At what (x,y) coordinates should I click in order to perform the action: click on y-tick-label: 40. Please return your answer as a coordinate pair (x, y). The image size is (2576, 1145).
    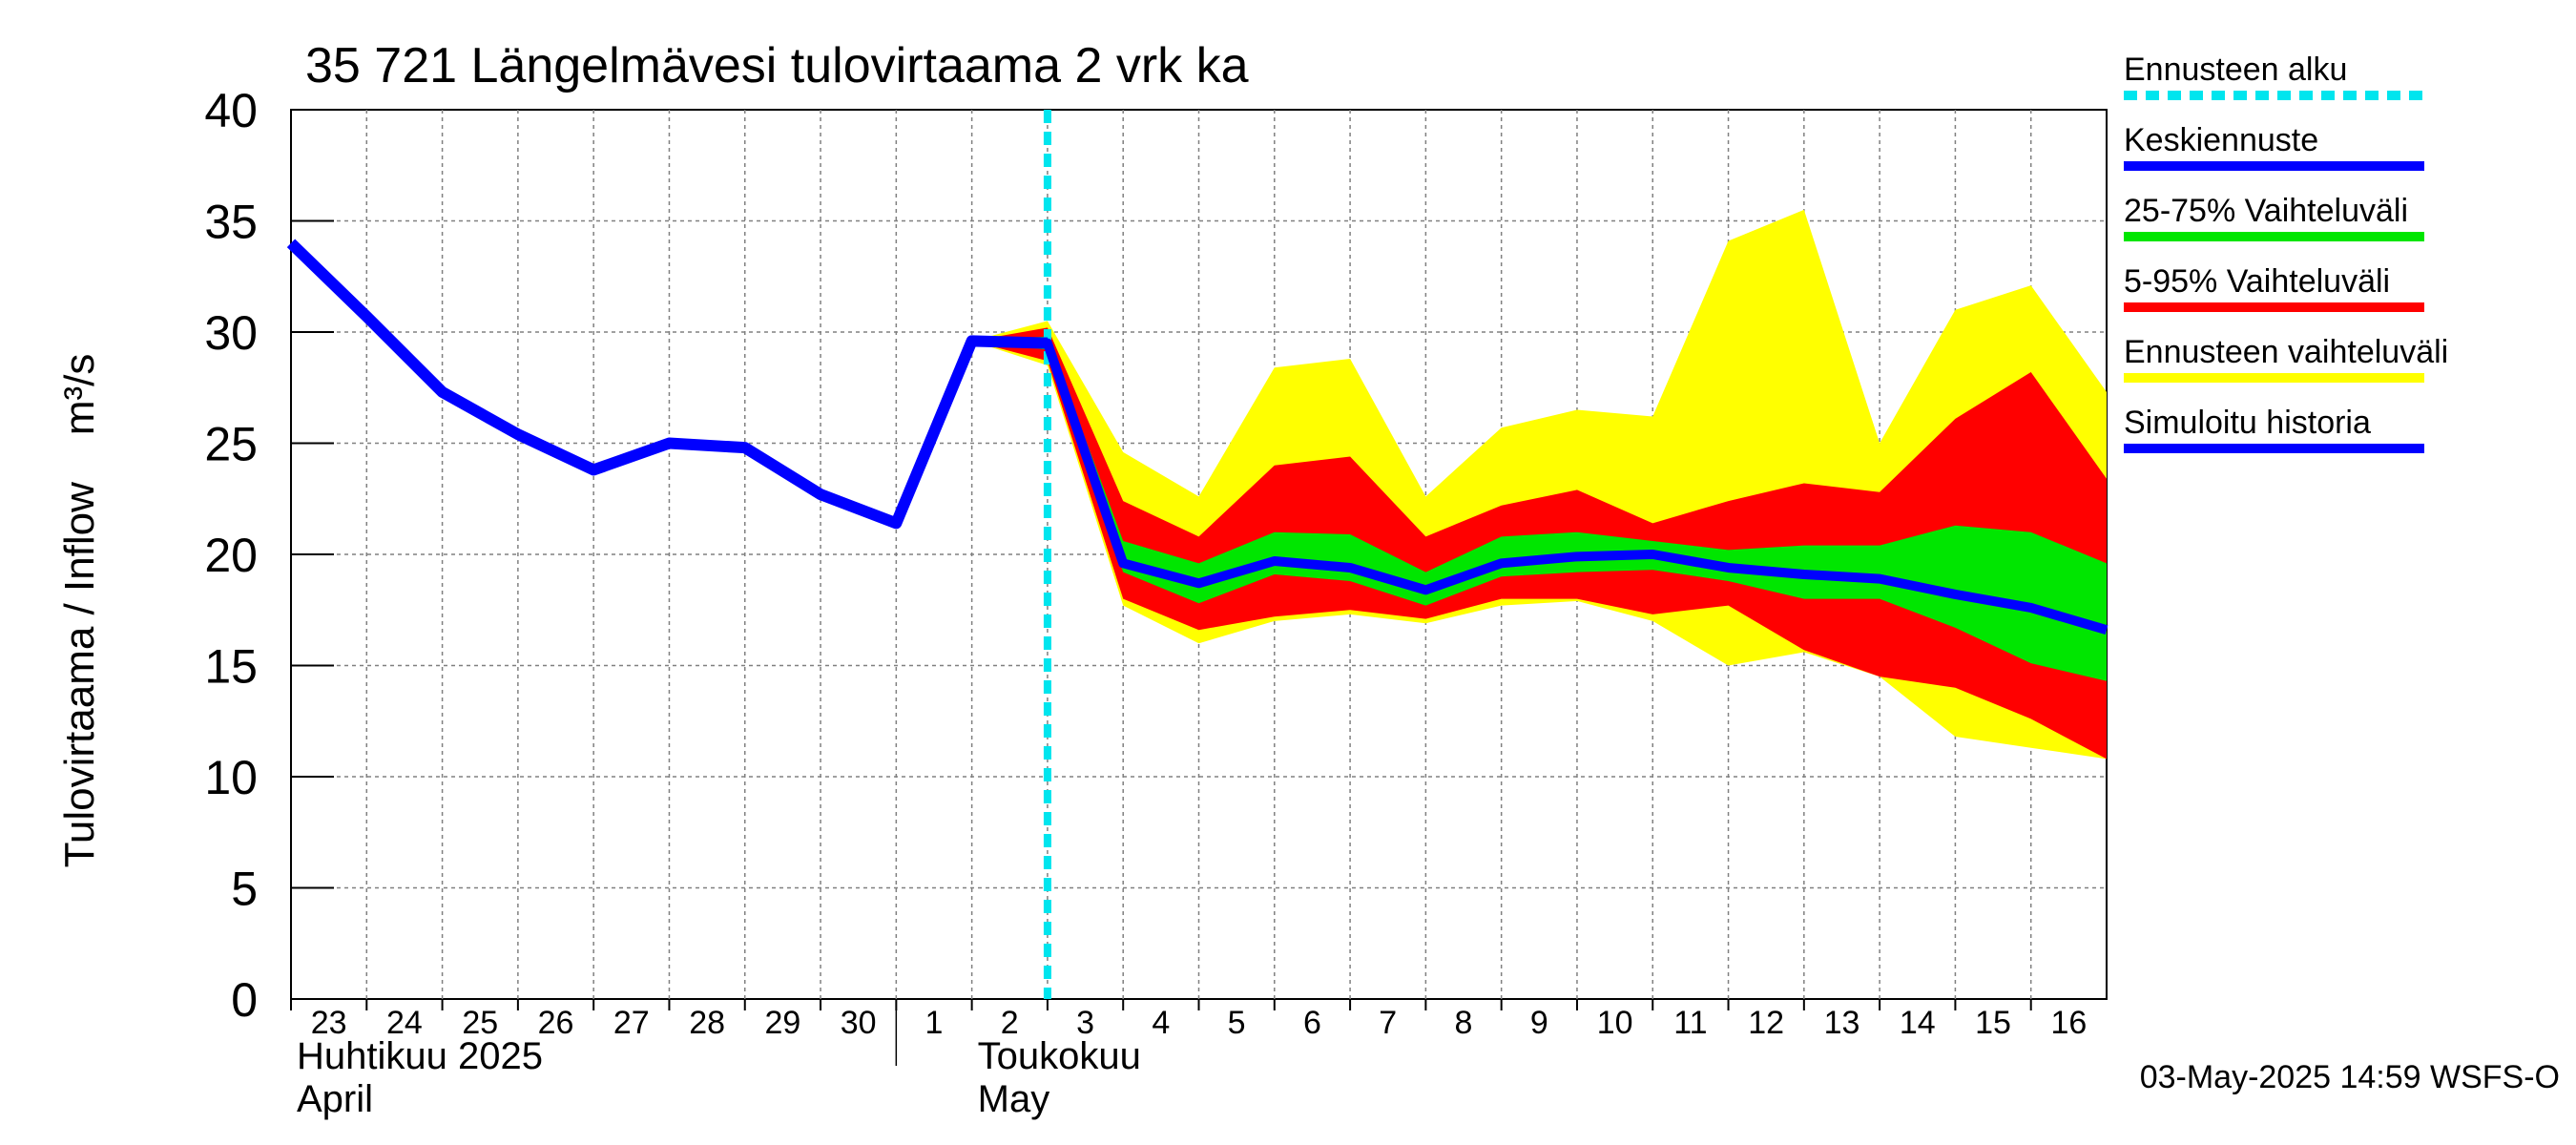
    Looking at the image, I should click on (231, 110).